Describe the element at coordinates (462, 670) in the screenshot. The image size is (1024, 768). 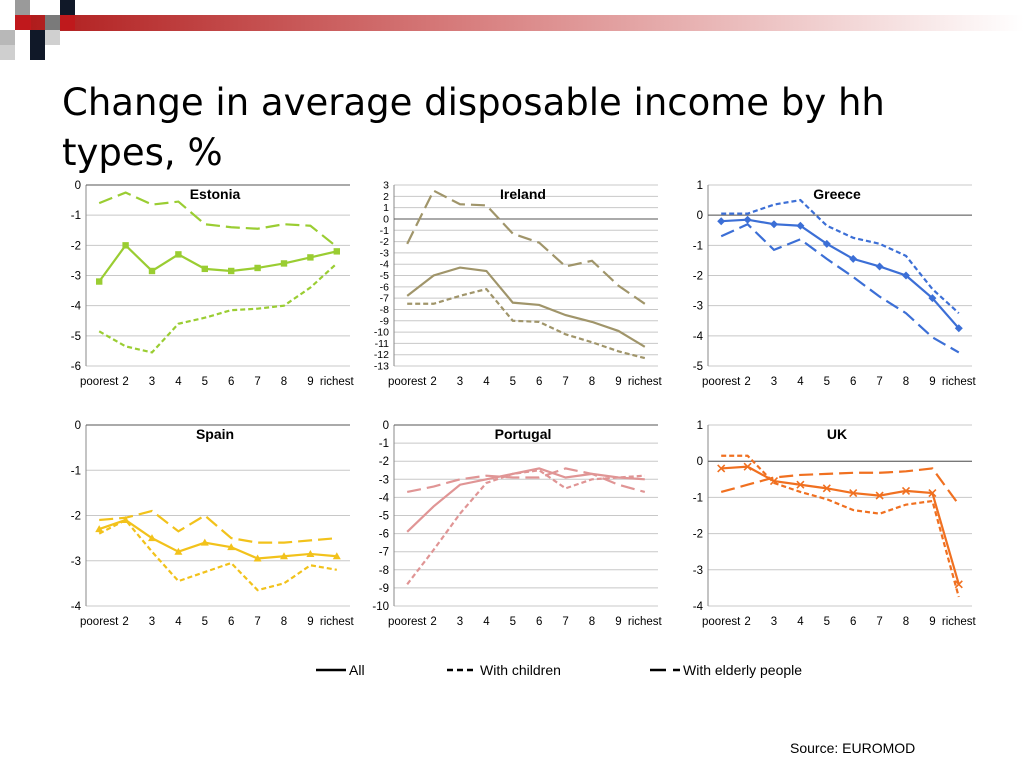
I see `legend-swatch-short-dash` at that location.